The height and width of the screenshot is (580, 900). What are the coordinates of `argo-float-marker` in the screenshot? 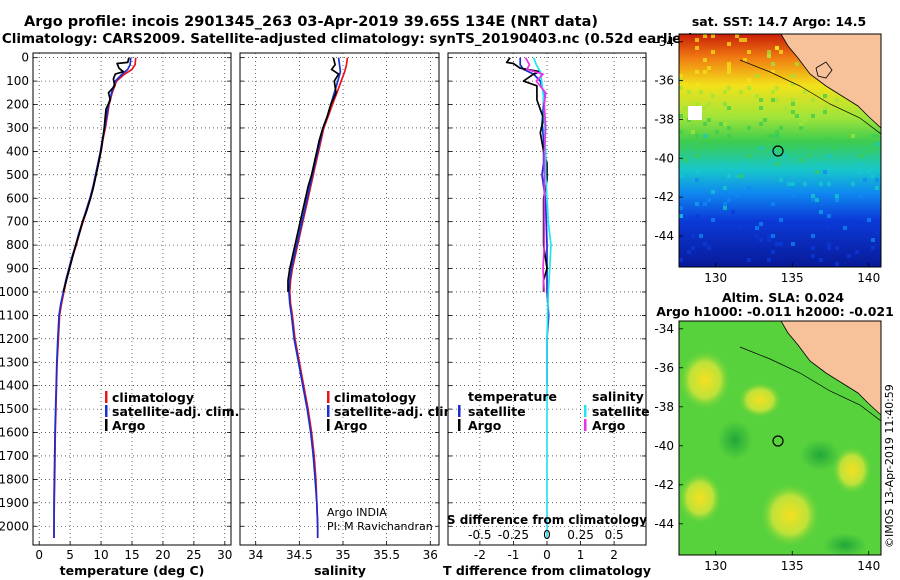 It's located at (778, 441).